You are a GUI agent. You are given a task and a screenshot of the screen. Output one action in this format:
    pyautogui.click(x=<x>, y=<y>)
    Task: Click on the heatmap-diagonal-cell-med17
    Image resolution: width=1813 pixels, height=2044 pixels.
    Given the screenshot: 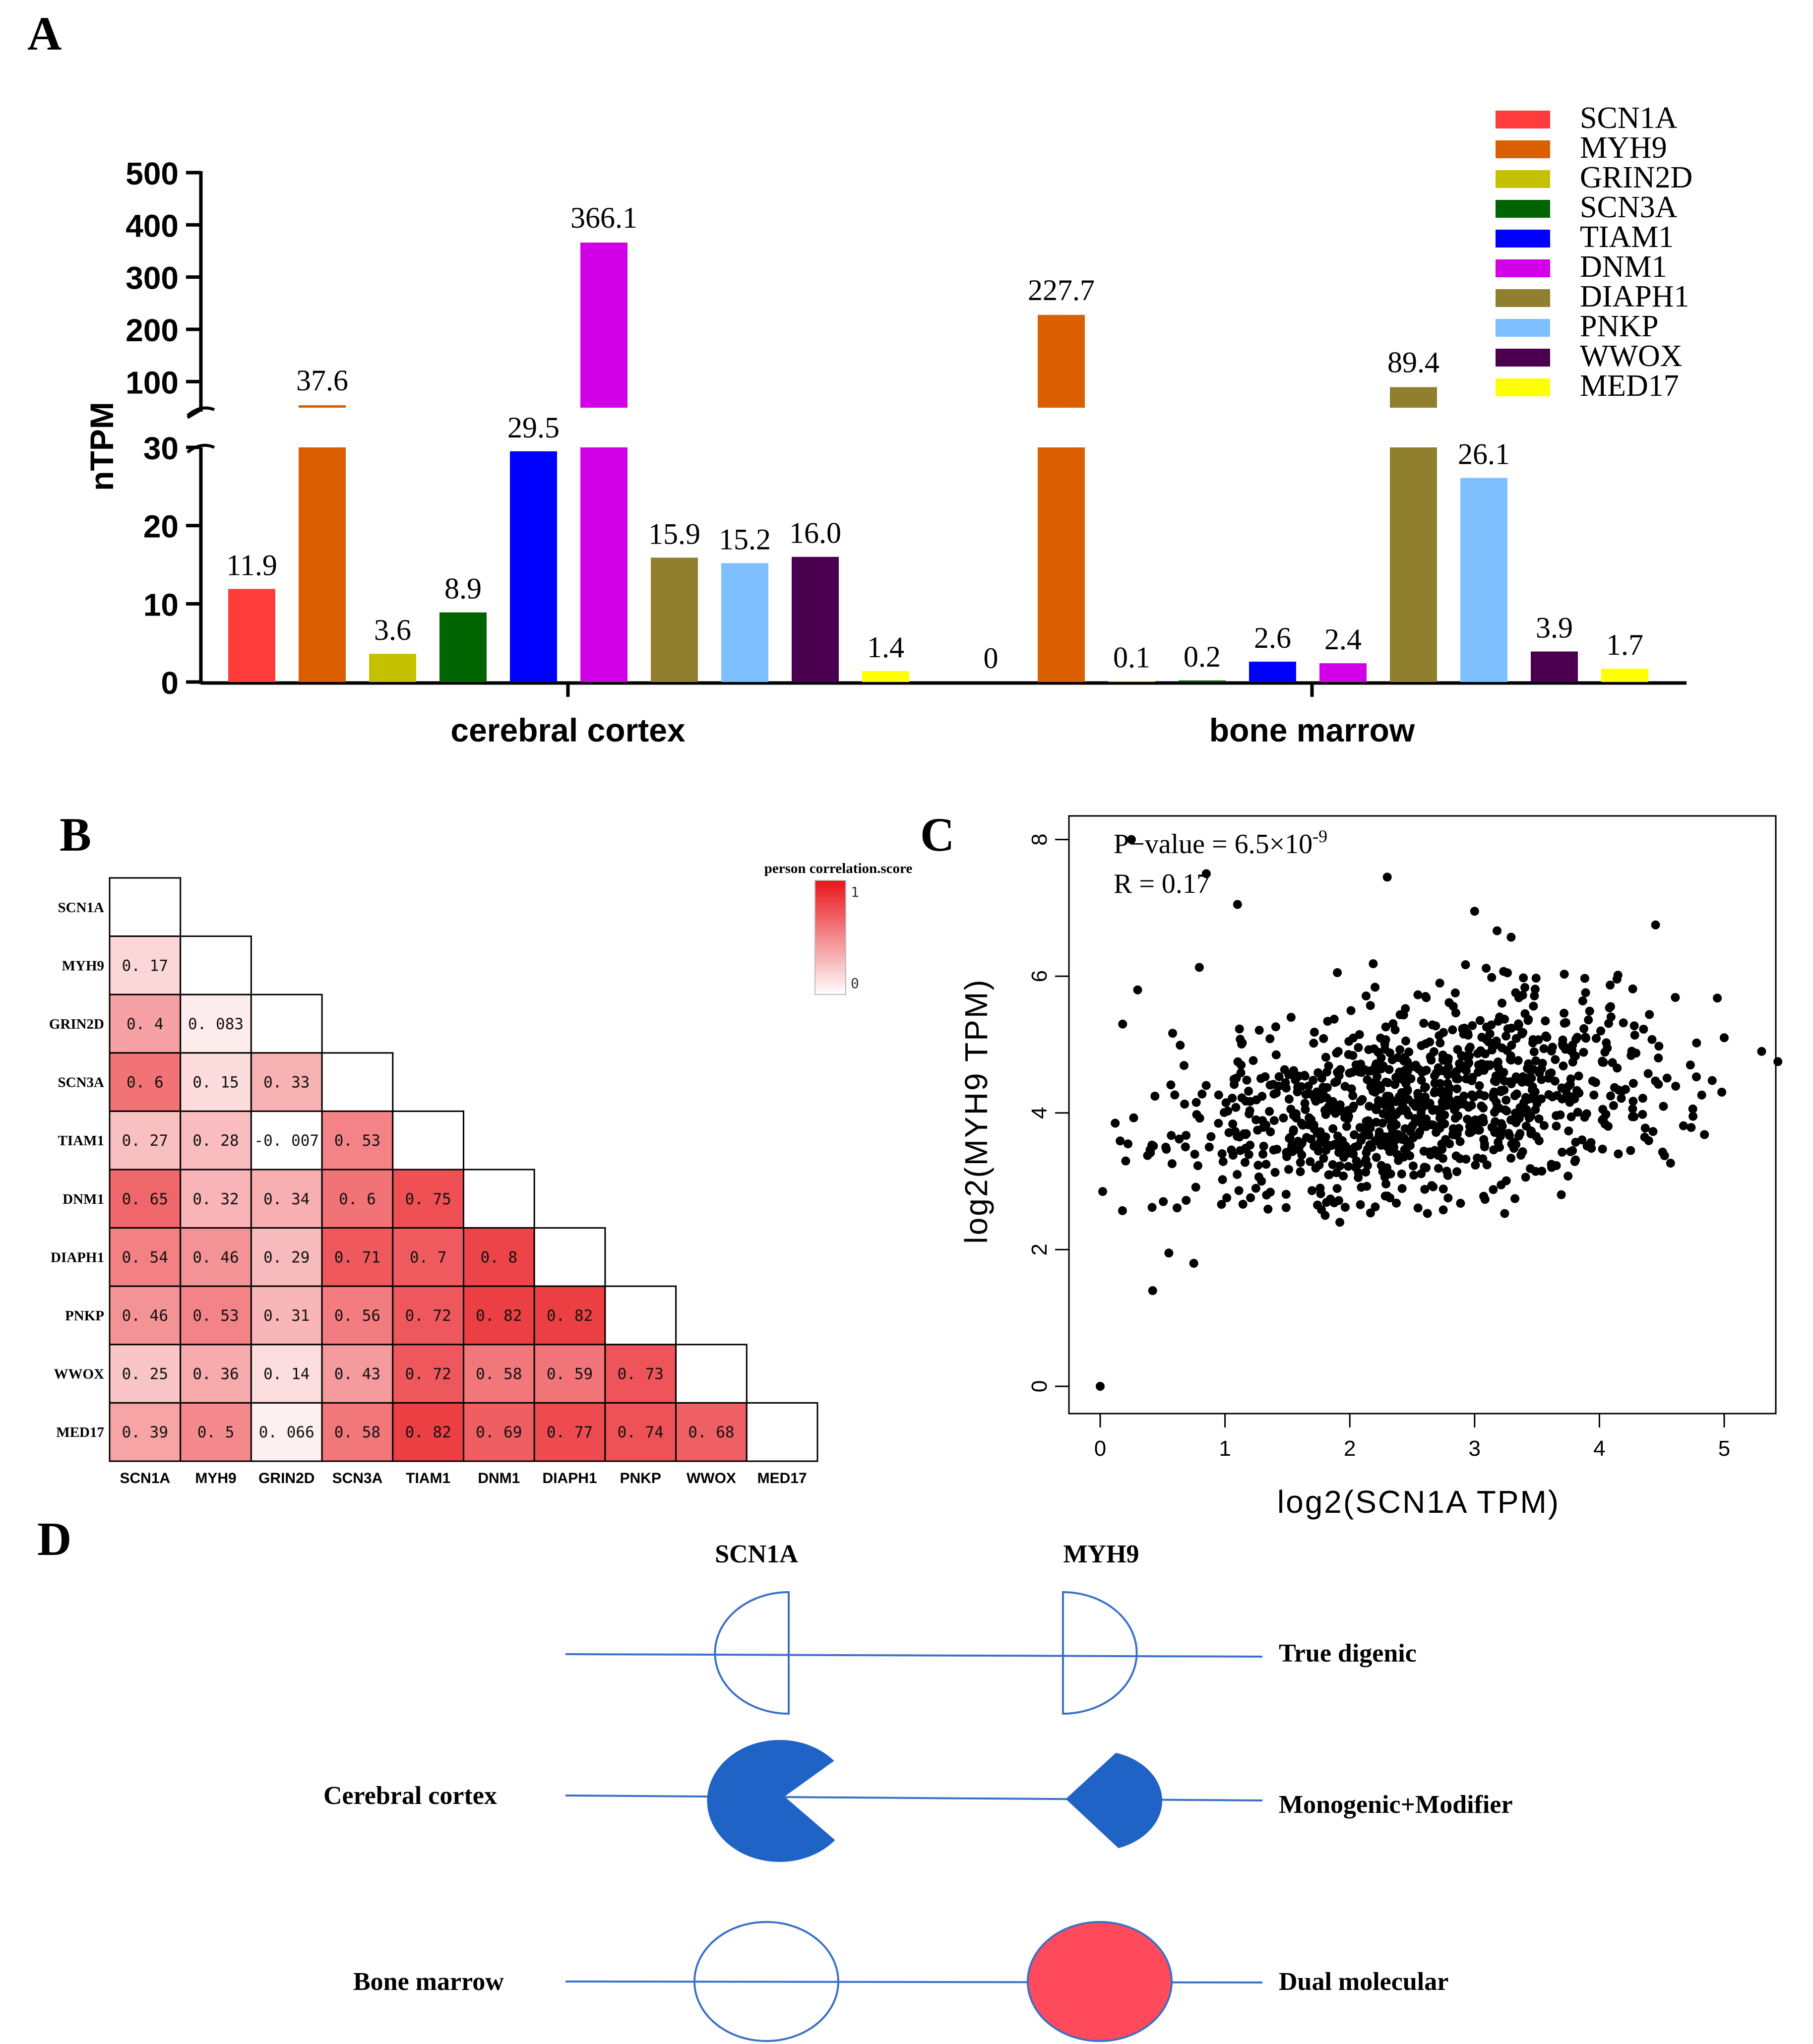 What is the action you would take?
    pyautogui.click(x=782, y=1432)
    